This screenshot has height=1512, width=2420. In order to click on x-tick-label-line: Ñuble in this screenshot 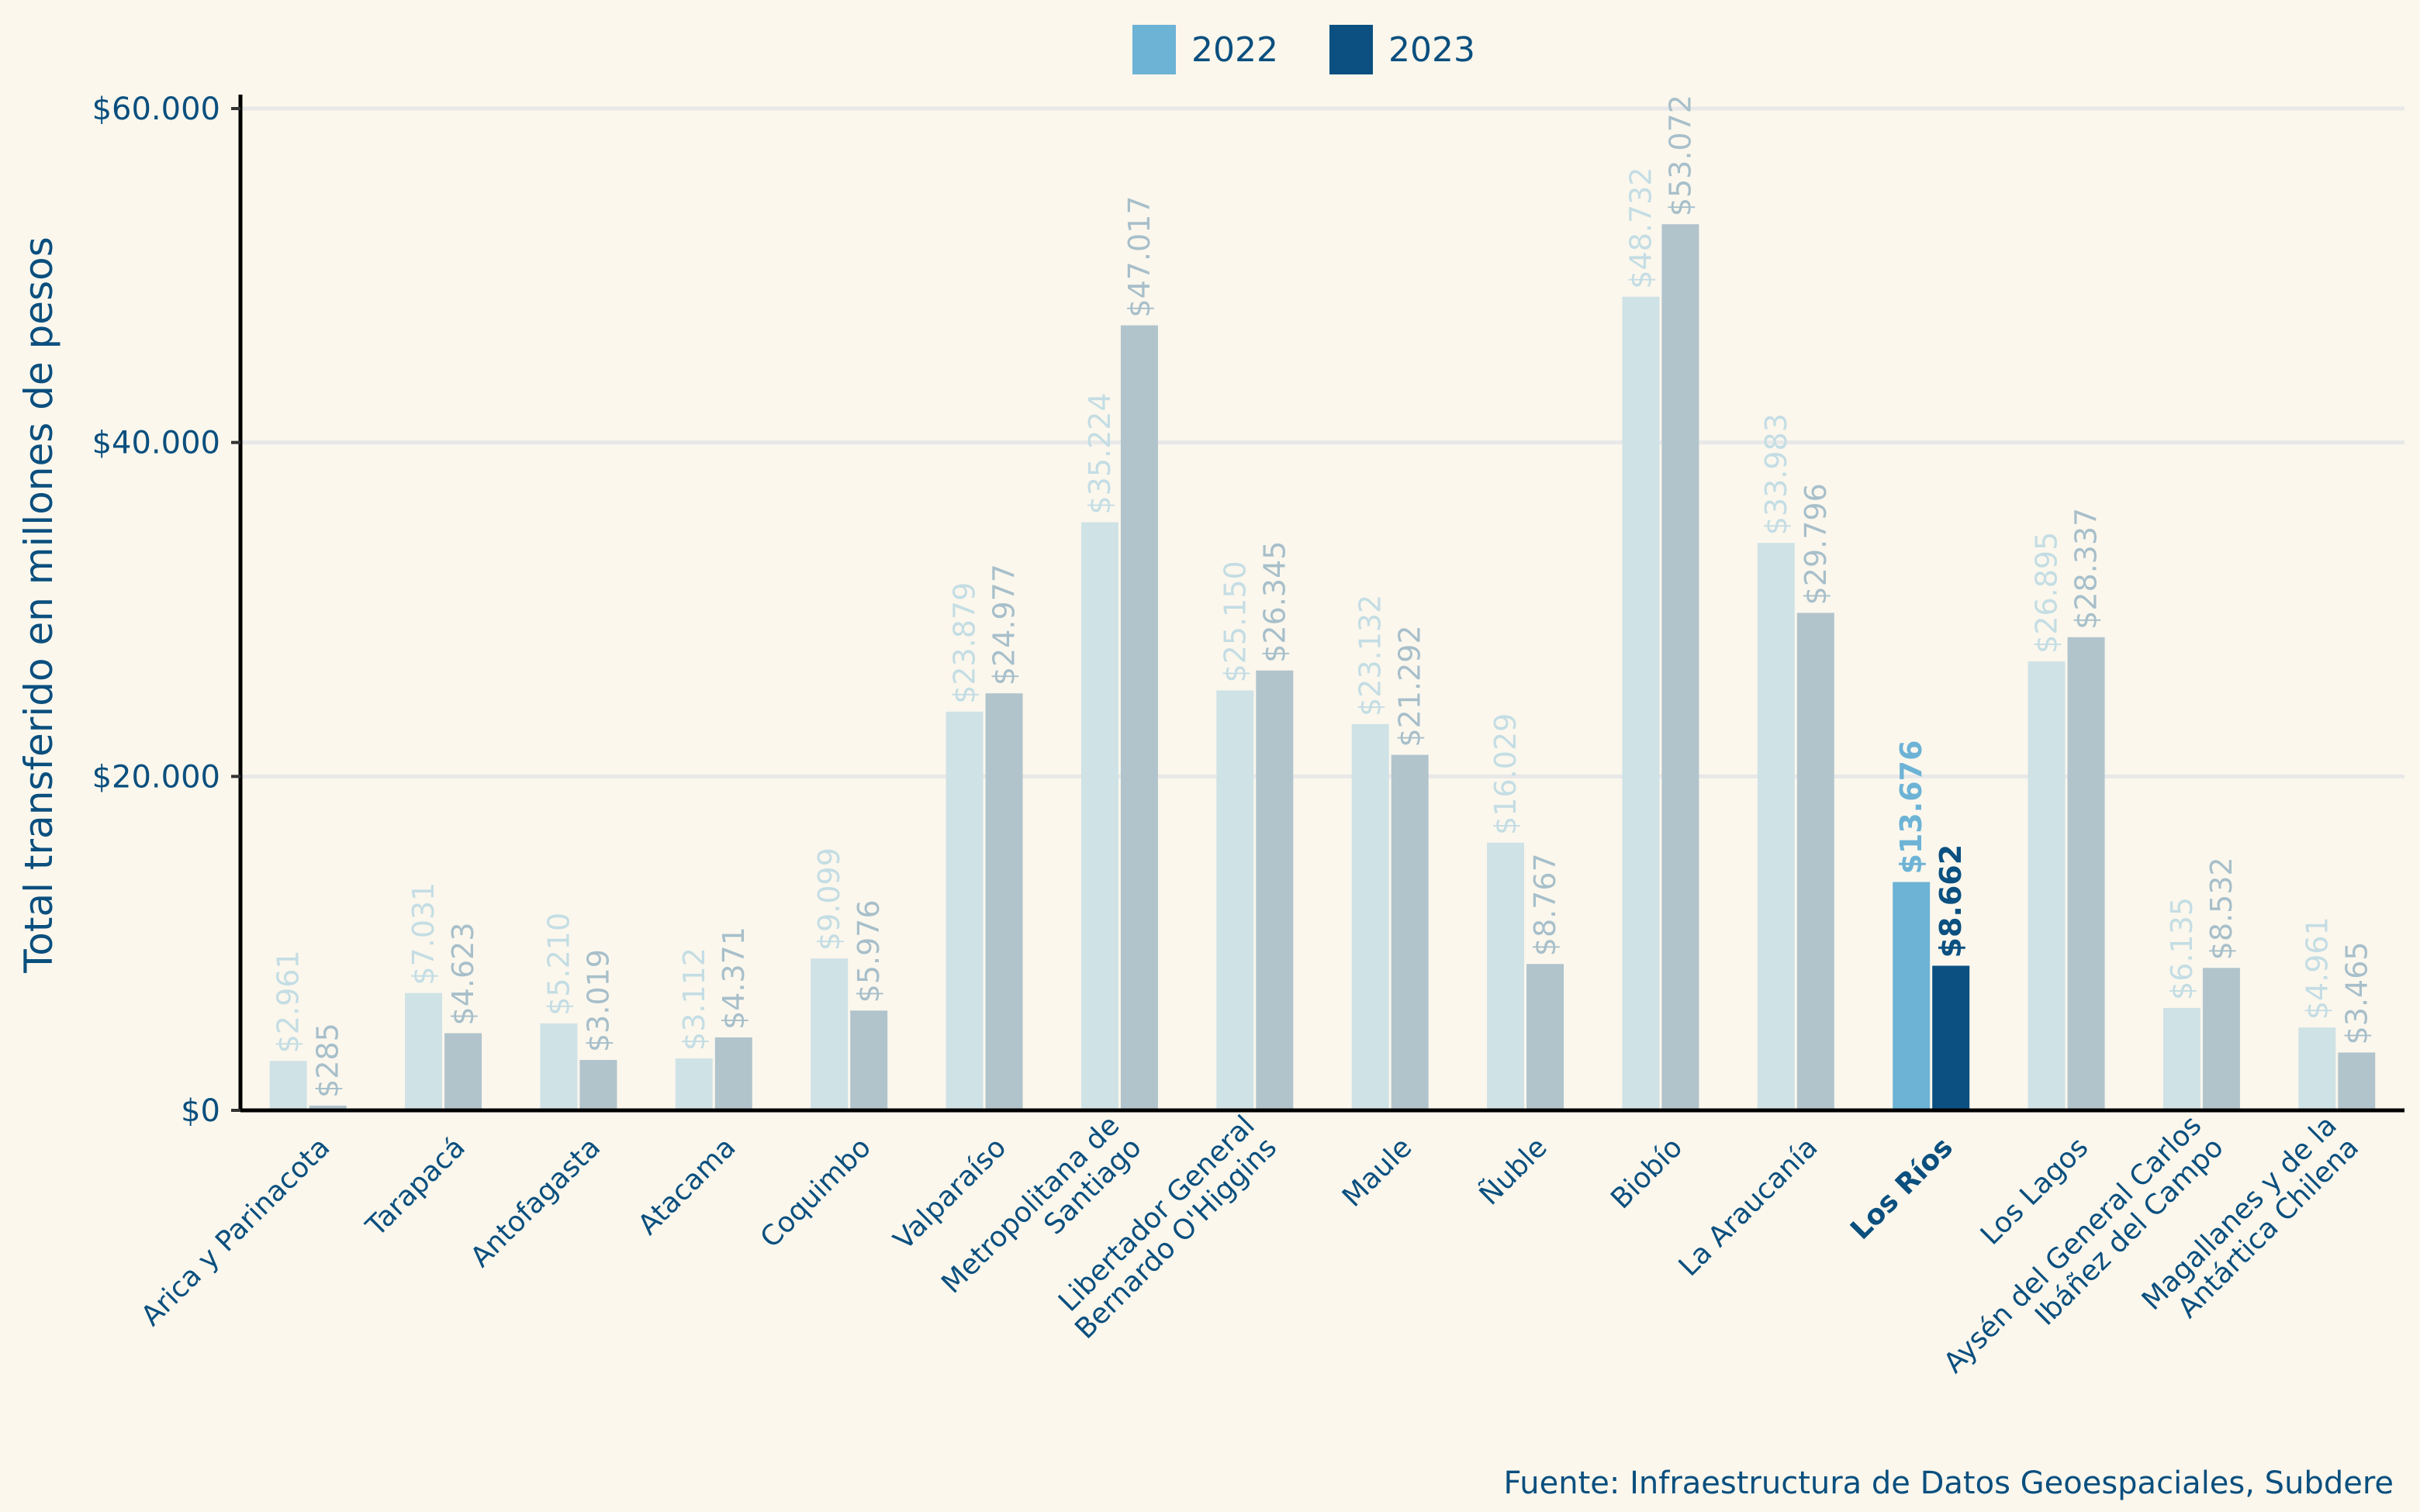, I will do `click(1513, 1171)`.